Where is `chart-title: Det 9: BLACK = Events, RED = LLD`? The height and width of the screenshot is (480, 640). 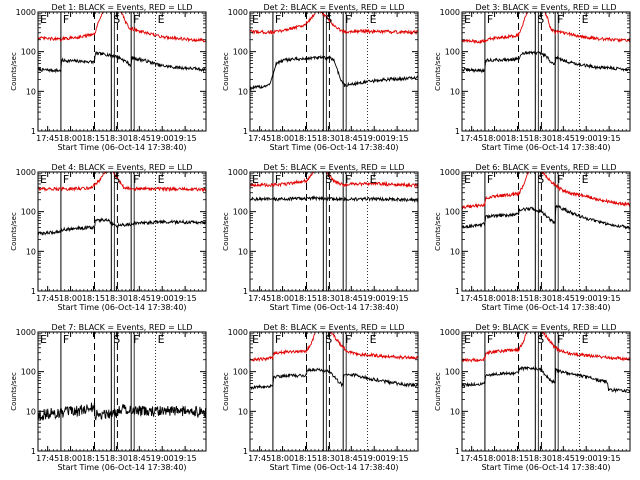 chart-title: Det 9: BLACK = Events, RED = LLD is located at coordinates (546, 327).